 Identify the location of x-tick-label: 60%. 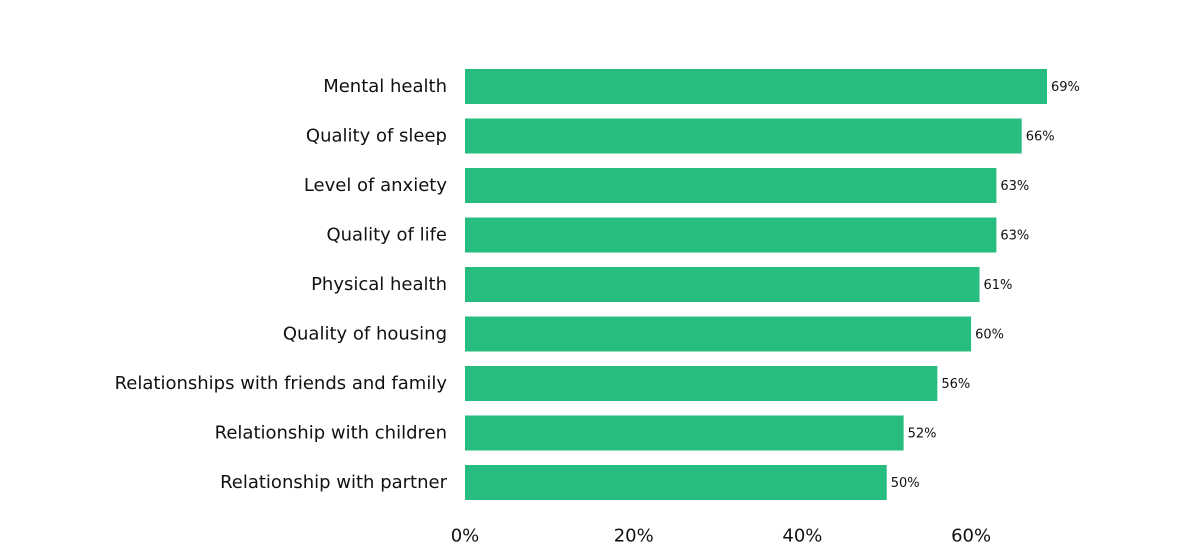
(971, 536).